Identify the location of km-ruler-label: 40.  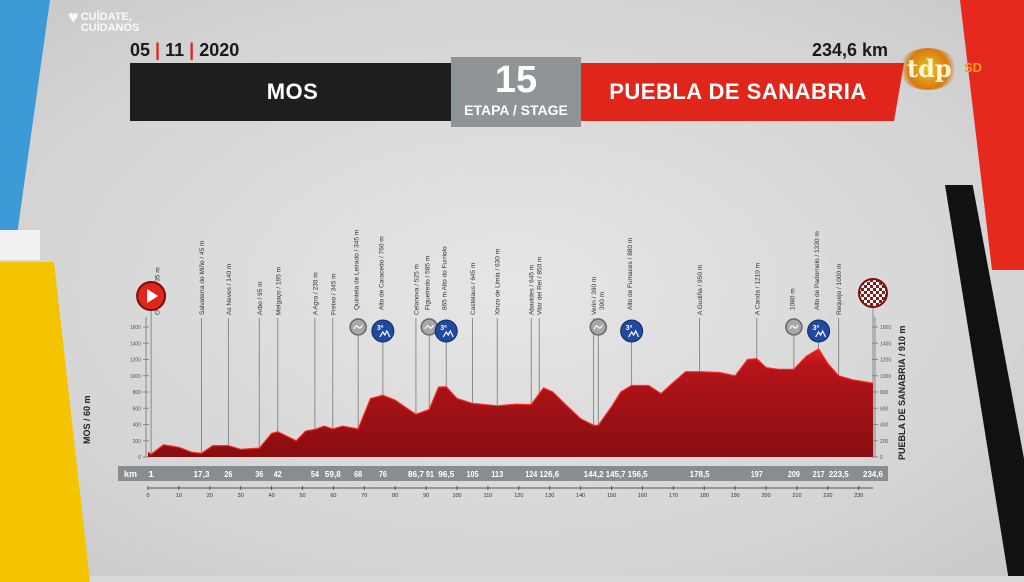
(272, 496).